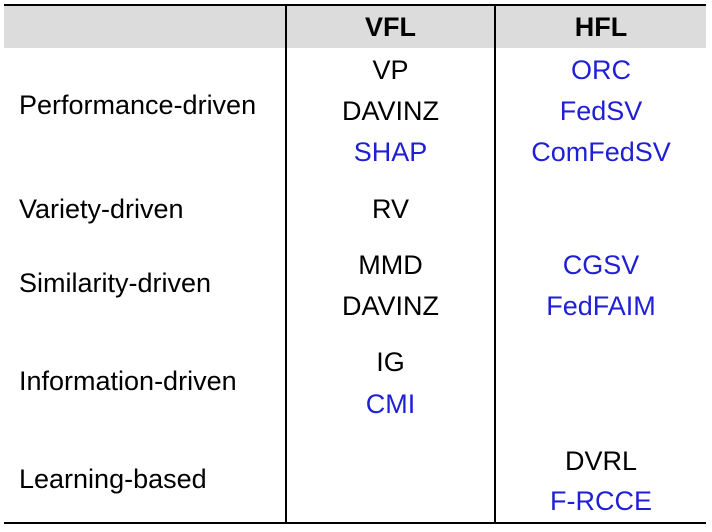 The width and height of the screenshot is (712, 532). Describe the element at coordinates (128, 381) in the screenshot. I see `row-label-information: Information-driven` at that location.